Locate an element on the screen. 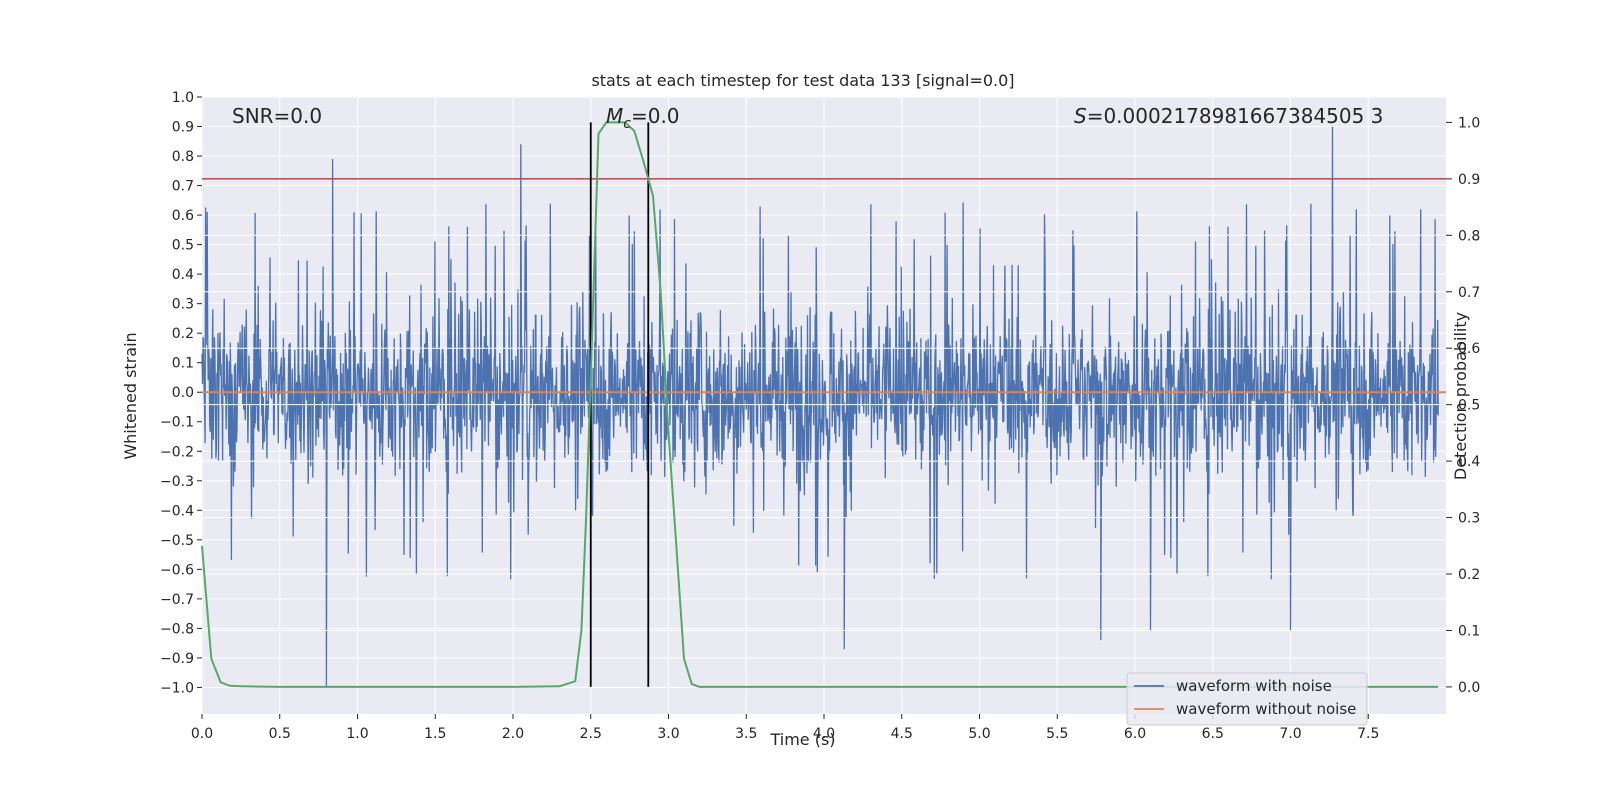 The width and height of the screenshot is (1600, 800). y-tick-label: −0.8 is located at coordinates (177, 629).